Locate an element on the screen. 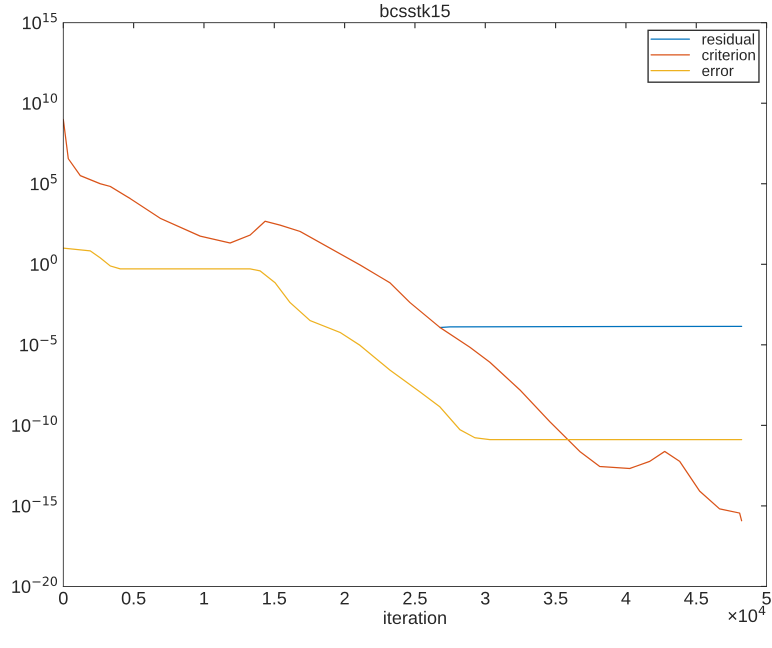 The height and width of the screenshot is (648, 772). x-axis-title: iteration is located at coordinates (415, 617).